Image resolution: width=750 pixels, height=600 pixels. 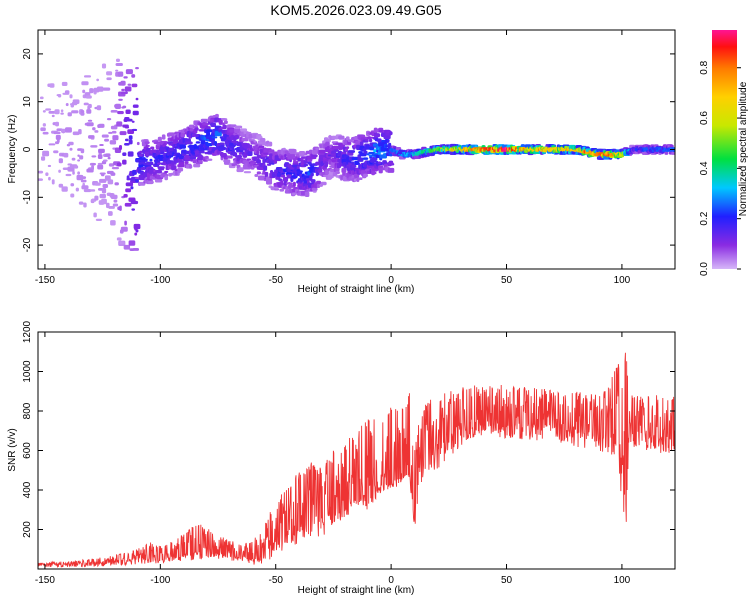 What do you see at coordinates (720, 168) in the screenshot?
I see `colorbar-ticks: 0.0 0.2 0.4 0.6 0.8` at bounding box center [720, 168].